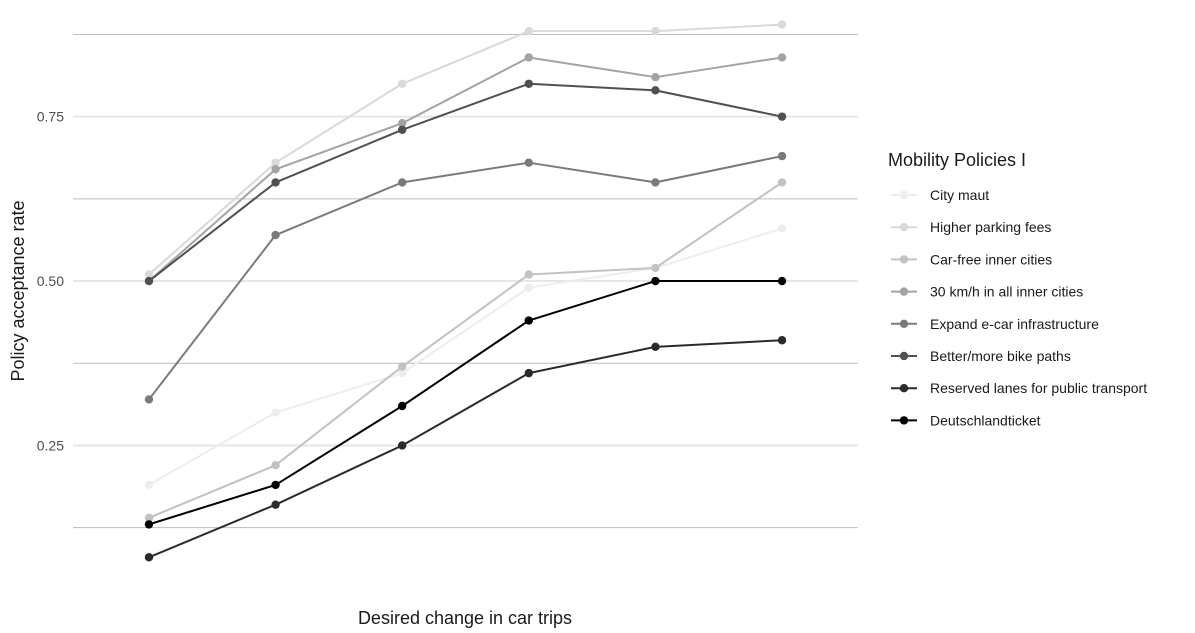  I want to click on legend-title: Mobility Policies I, so click(957, 160).